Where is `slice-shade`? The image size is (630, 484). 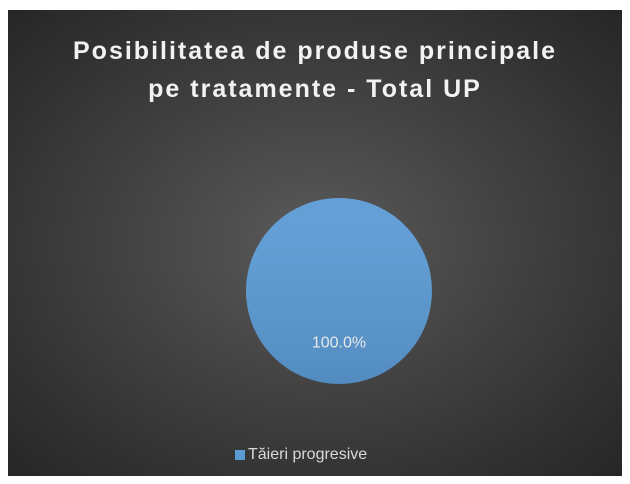
slice-shade is located at coordinates (339, 291).